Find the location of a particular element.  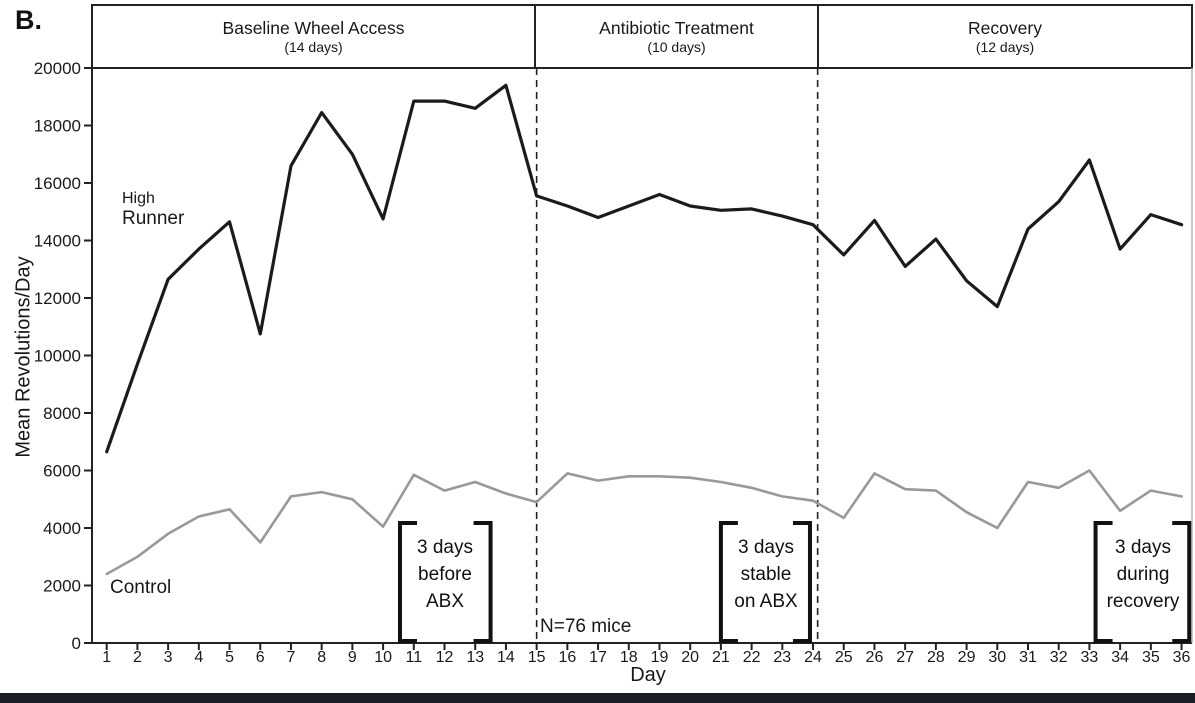

y-tick-label: 14000 is located at coordinates (57, 241).